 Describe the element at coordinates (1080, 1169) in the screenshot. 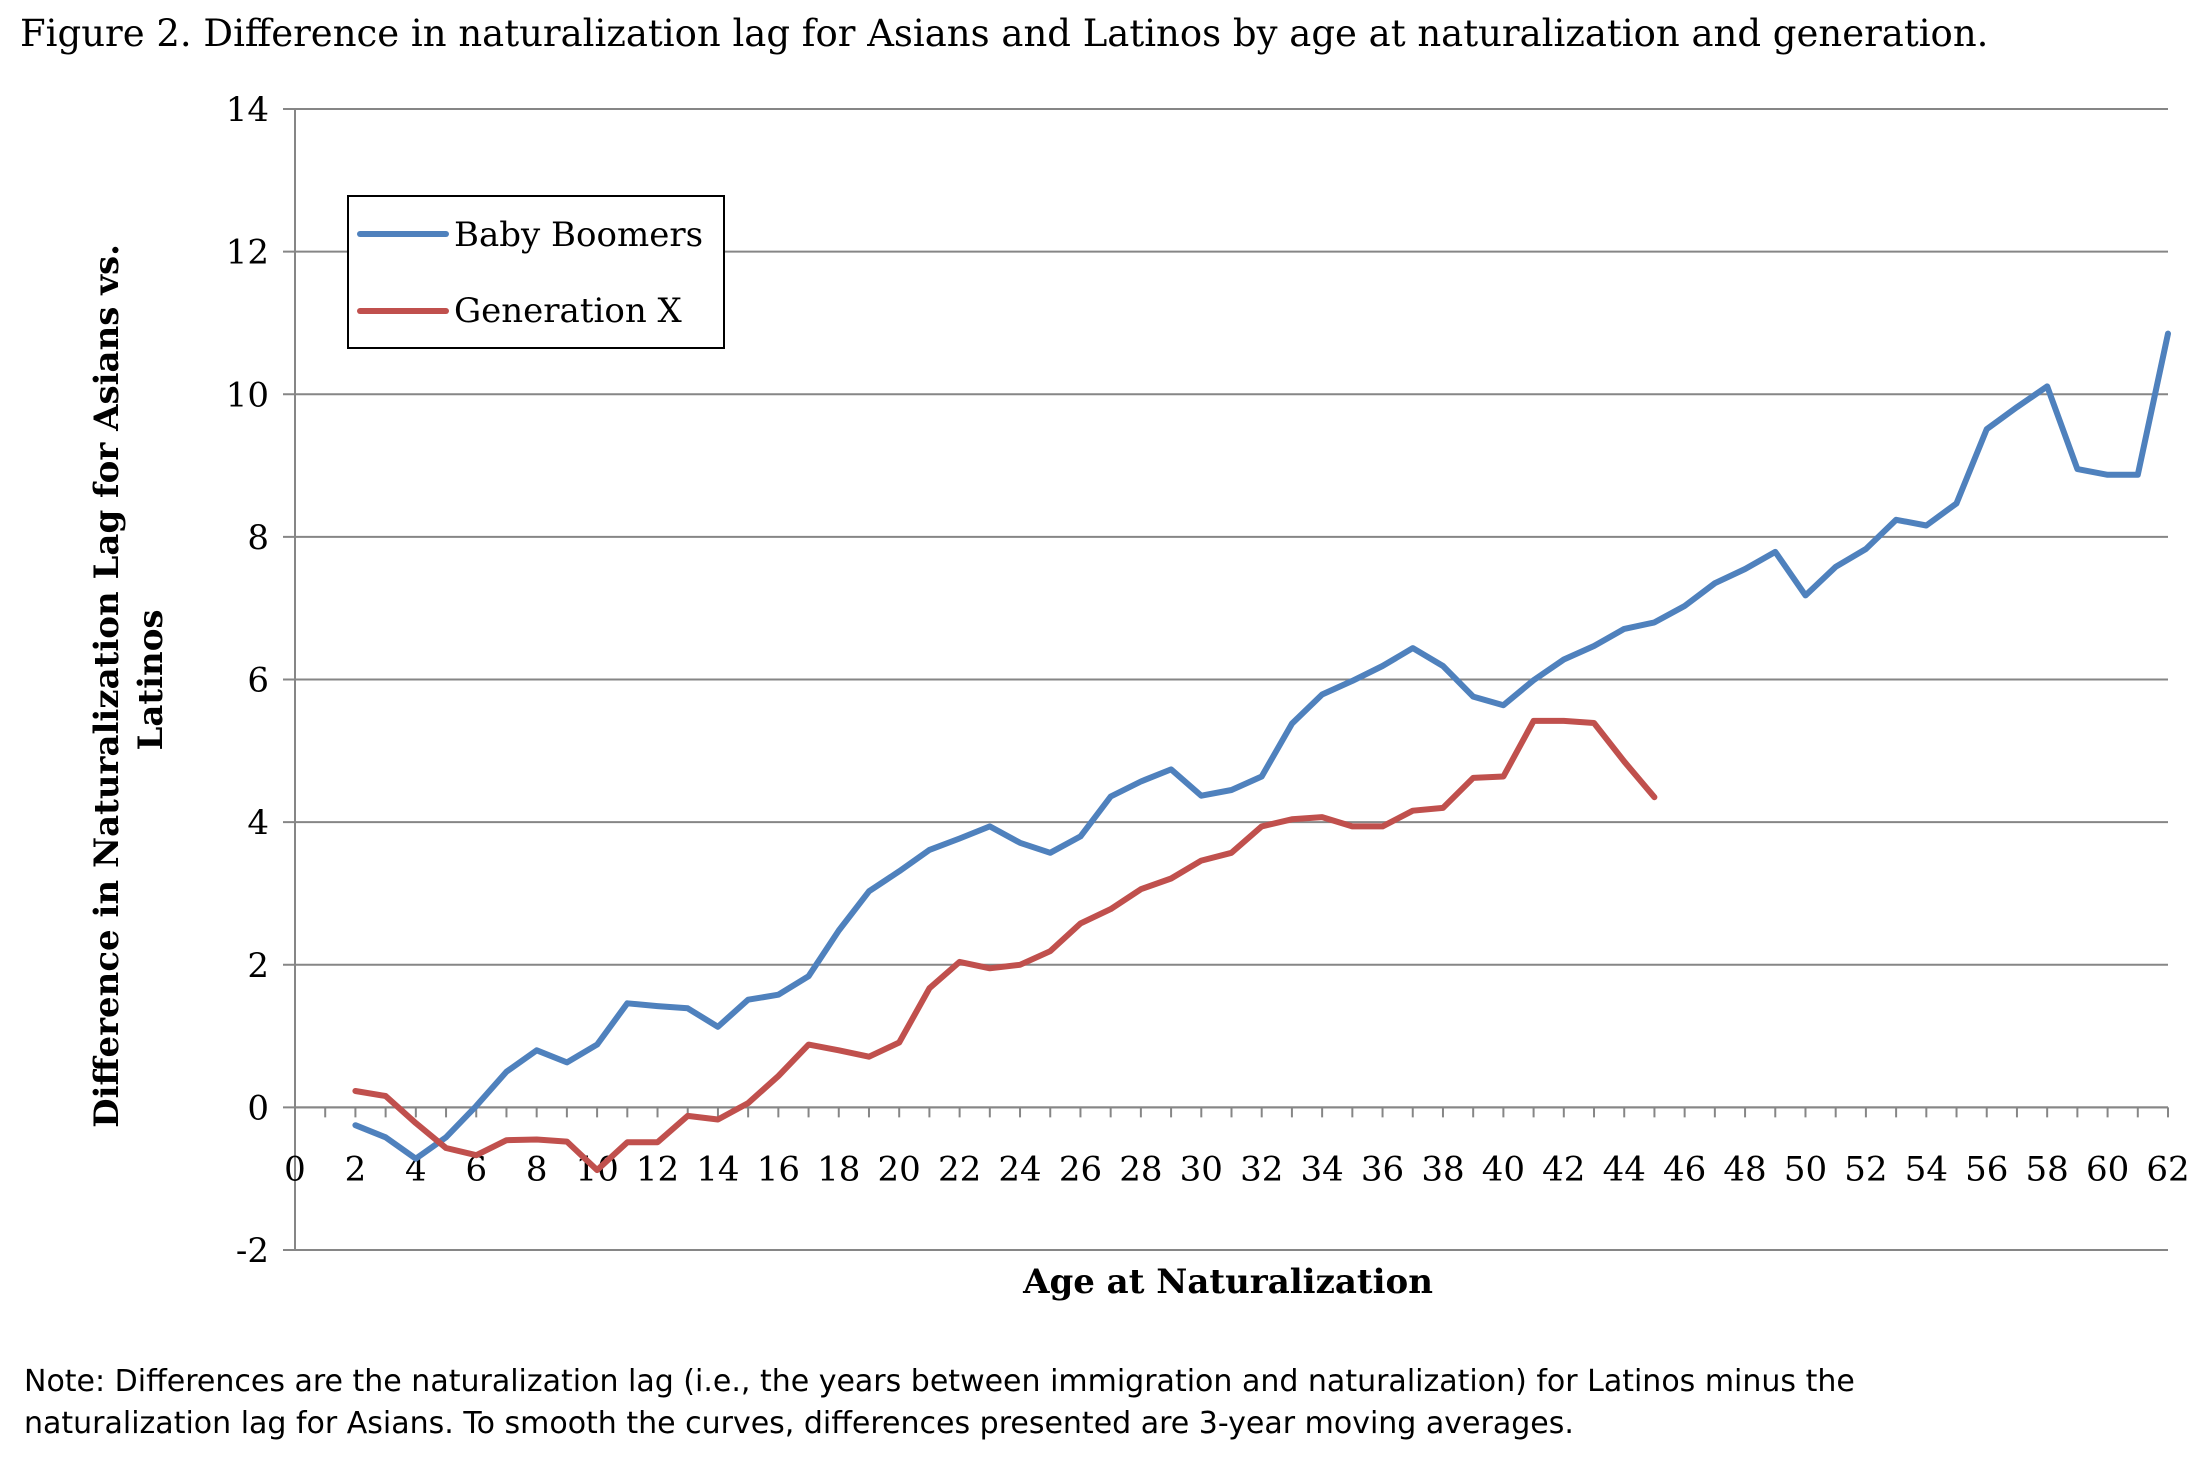

I see `x-tick-label: 26` at that location.